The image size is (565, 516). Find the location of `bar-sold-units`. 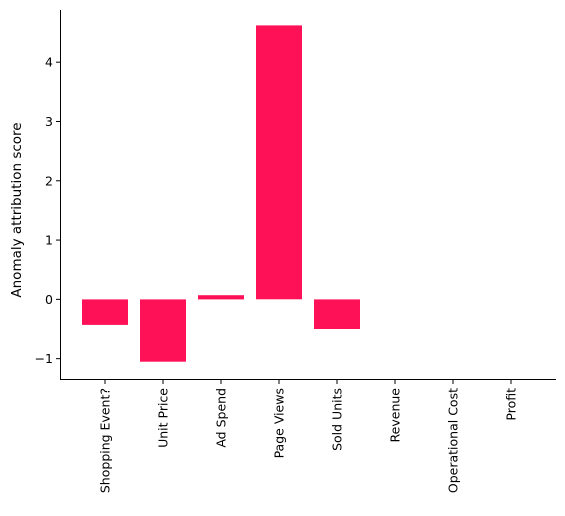

bar-sold-units is located at coordinates (337, 314).